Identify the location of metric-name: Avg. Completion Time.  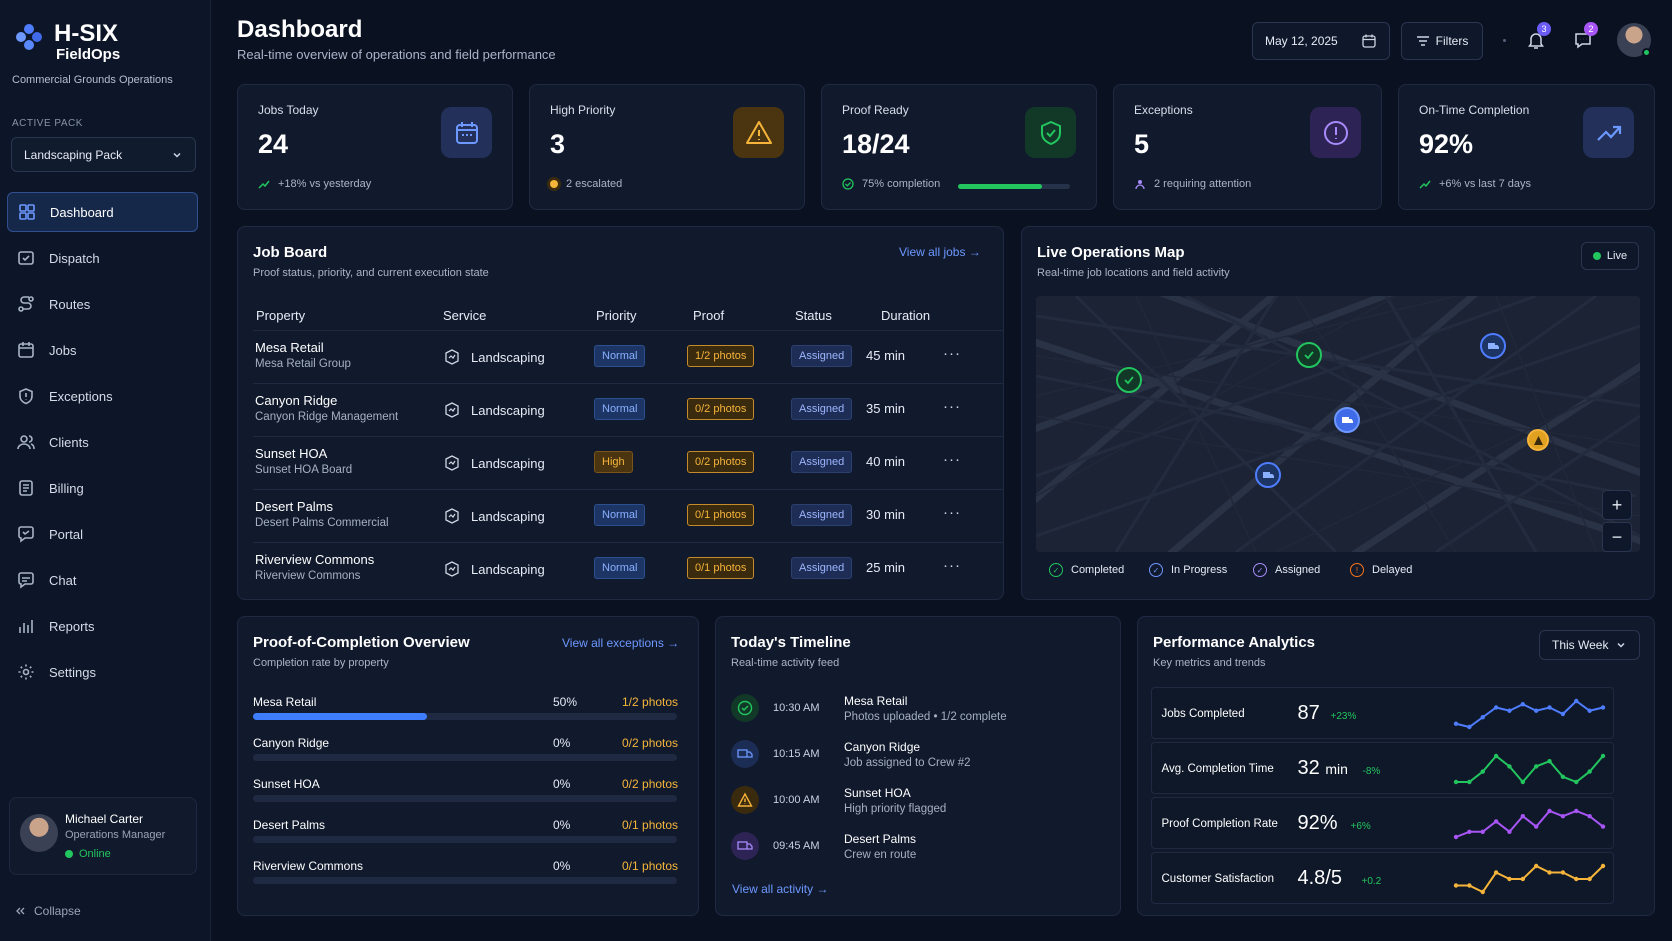
(1217, 769).